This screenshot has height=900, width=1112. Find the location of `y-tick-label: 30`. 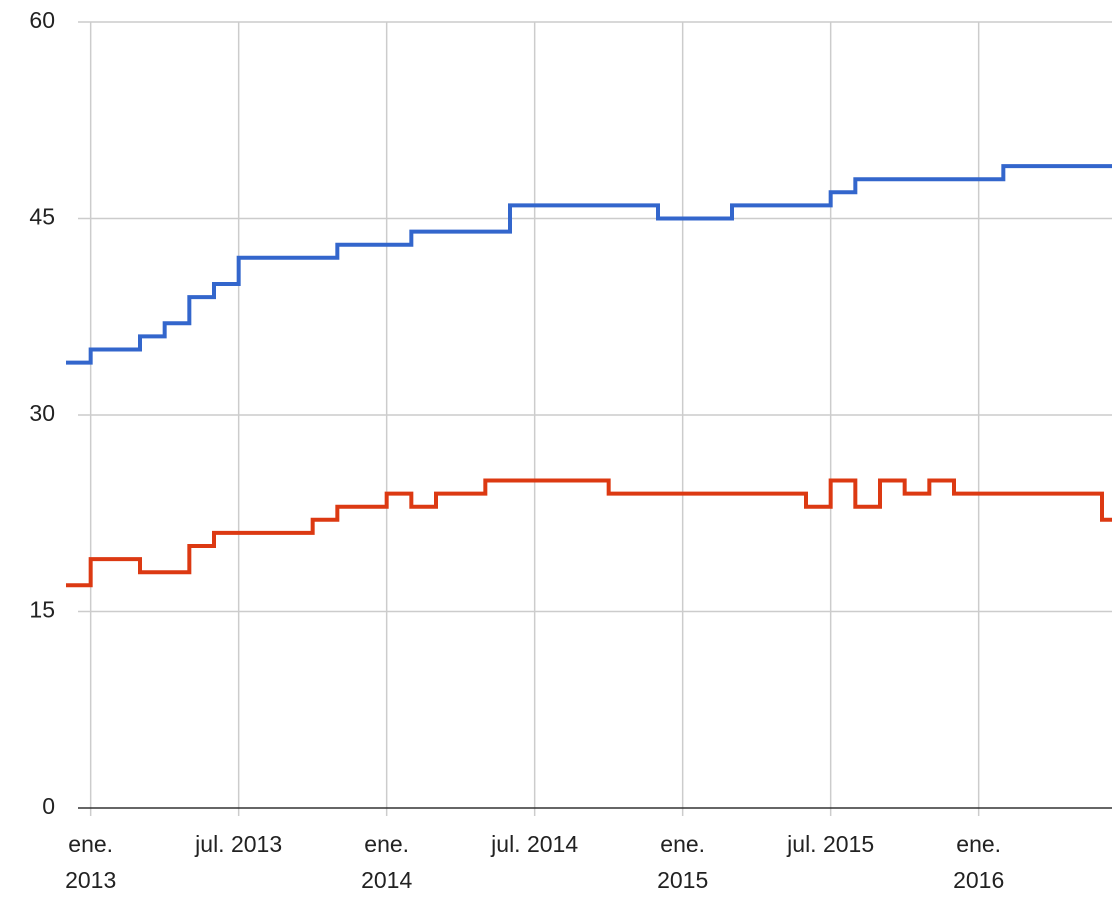

y-tick-label: 30 is located at coordinates (42, 413).